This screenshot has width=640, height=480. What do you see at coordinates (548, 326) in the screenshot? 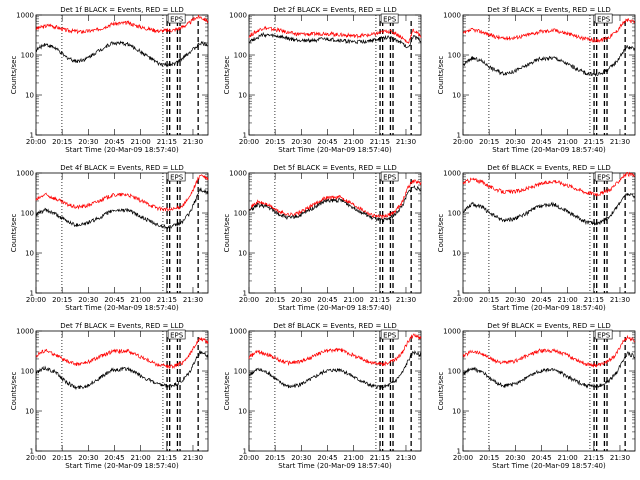
I see `panel-title: Det 9f BLACK = Events, RED = LLD` at bounding box center [548, 326].